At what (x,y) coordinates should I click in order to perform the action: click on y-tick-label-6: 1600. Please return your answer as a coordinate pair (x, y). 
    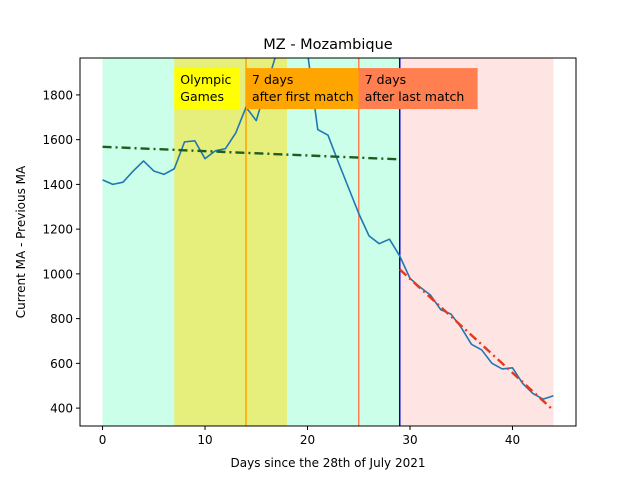
    Looking at the image, I should click on (57, 140).